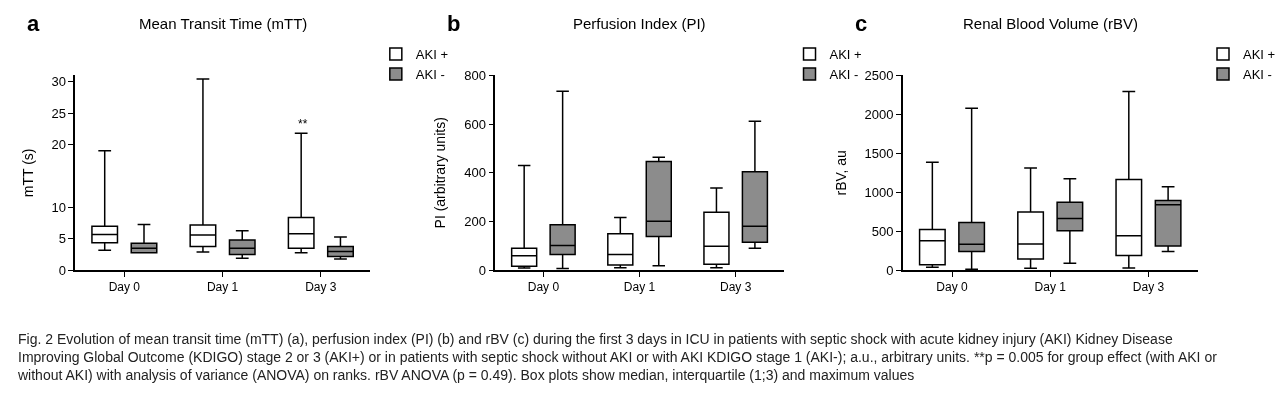 Image resolution: width=1281 pixels, height=417 pixels. What do you see at coordinates (440, 173) in the screenshot?
I see `y-axis-title: PI (arbitrary units)` at bounding box center [440, 173].